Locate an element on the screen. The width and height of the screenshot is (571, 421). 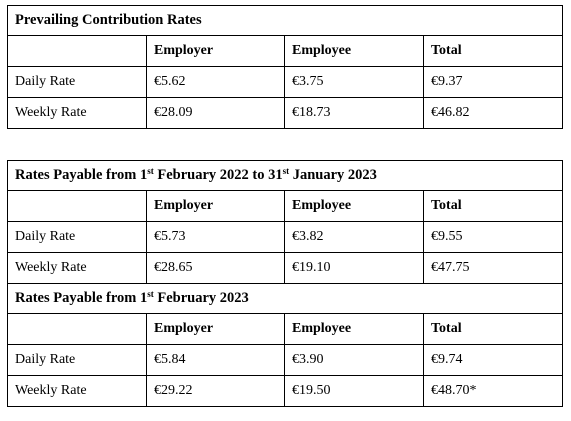
table-row: Weekly Rate €28.65 €19.10 €47.75 is located at coordinates (285, 268).